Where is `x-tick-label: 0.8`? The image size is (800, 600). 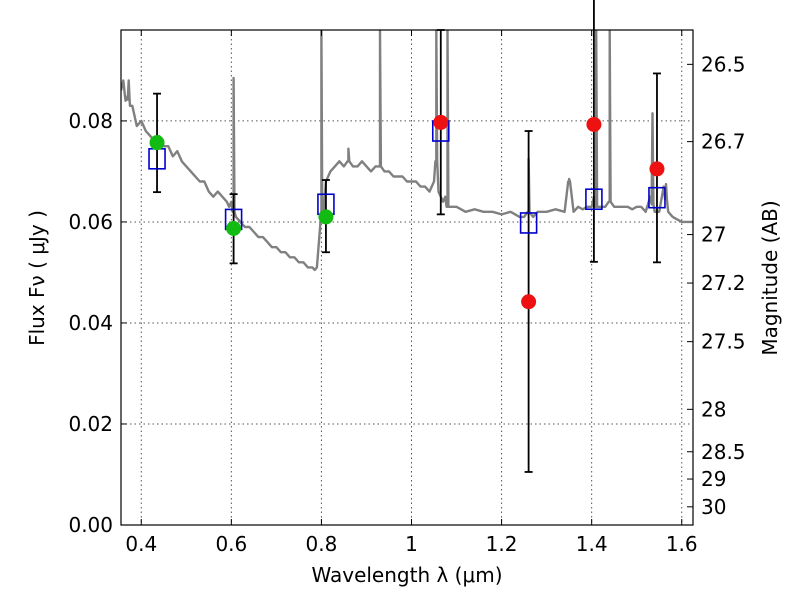
x-tick-label: 0.8 is located at coordinates (322, 544).